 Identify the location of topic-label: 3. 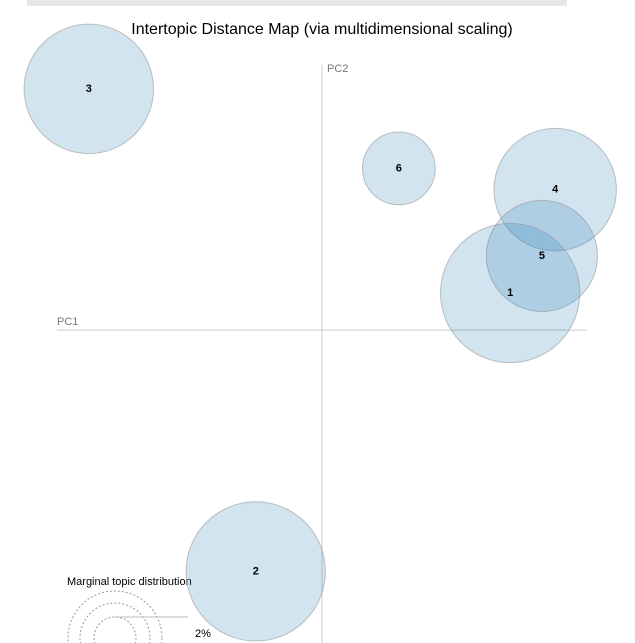
(89, 89).